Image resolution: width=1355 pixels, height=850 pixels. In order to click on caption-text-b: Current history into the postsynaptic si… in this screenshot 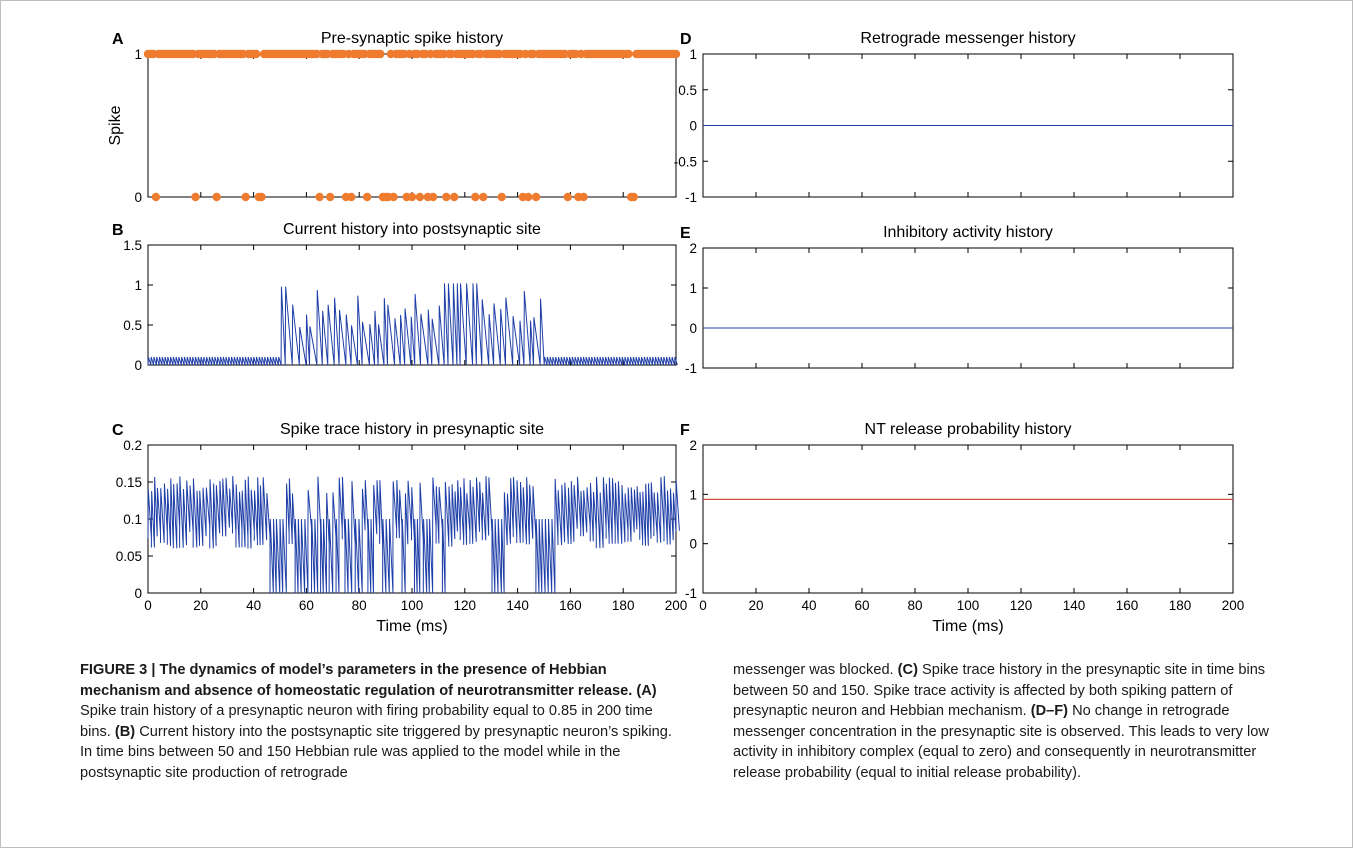, I will do `click(376, 752)`.